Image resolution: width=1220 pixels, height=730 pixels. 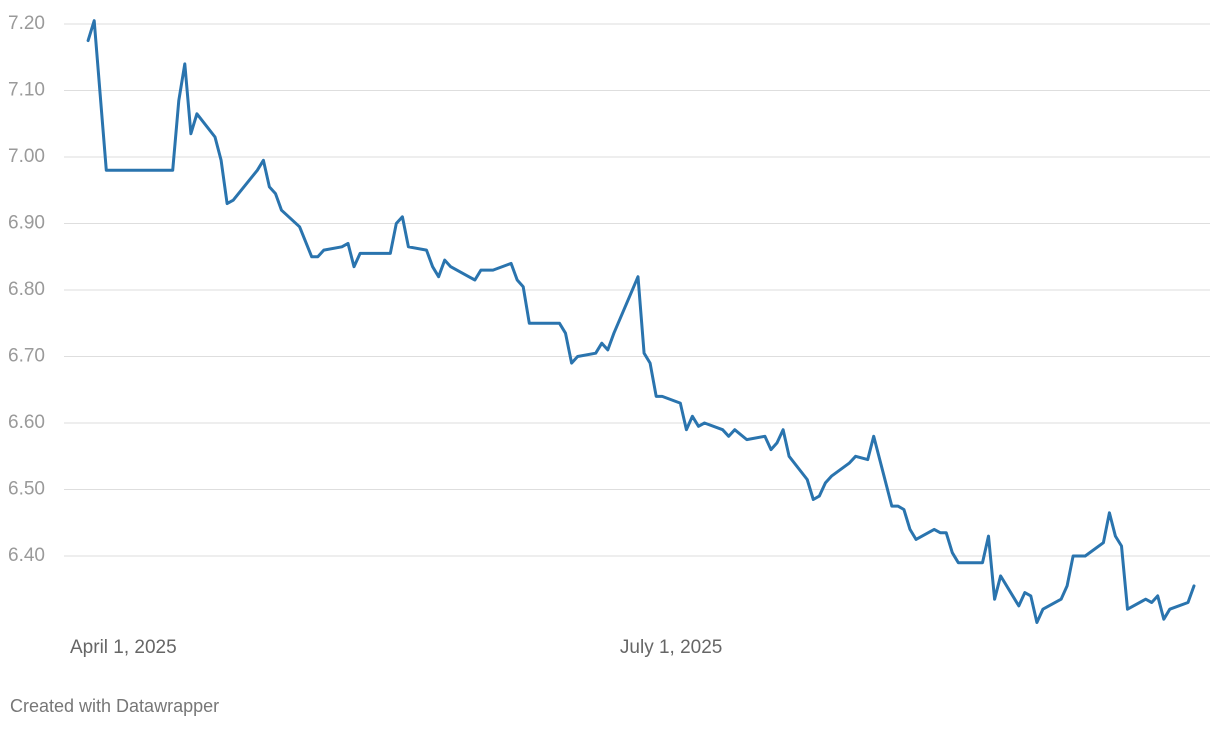 What do you see at coordinates (26, 422) in the screenshot?
I see `y-tick-label: 6.60` at bounding box center [26, 422].